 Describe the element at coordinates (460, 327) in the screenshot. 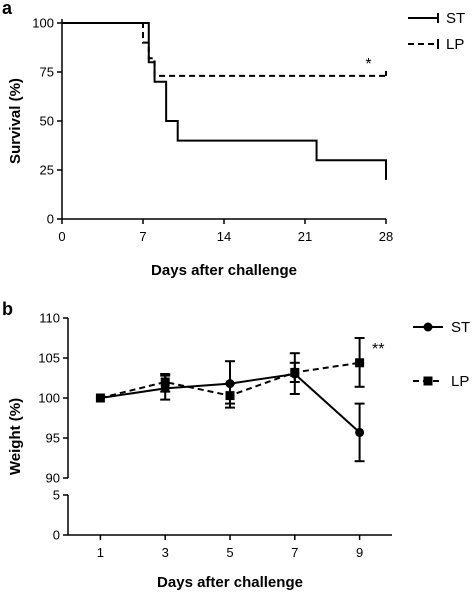

I see `legend-b-st-label: ST` at that location.